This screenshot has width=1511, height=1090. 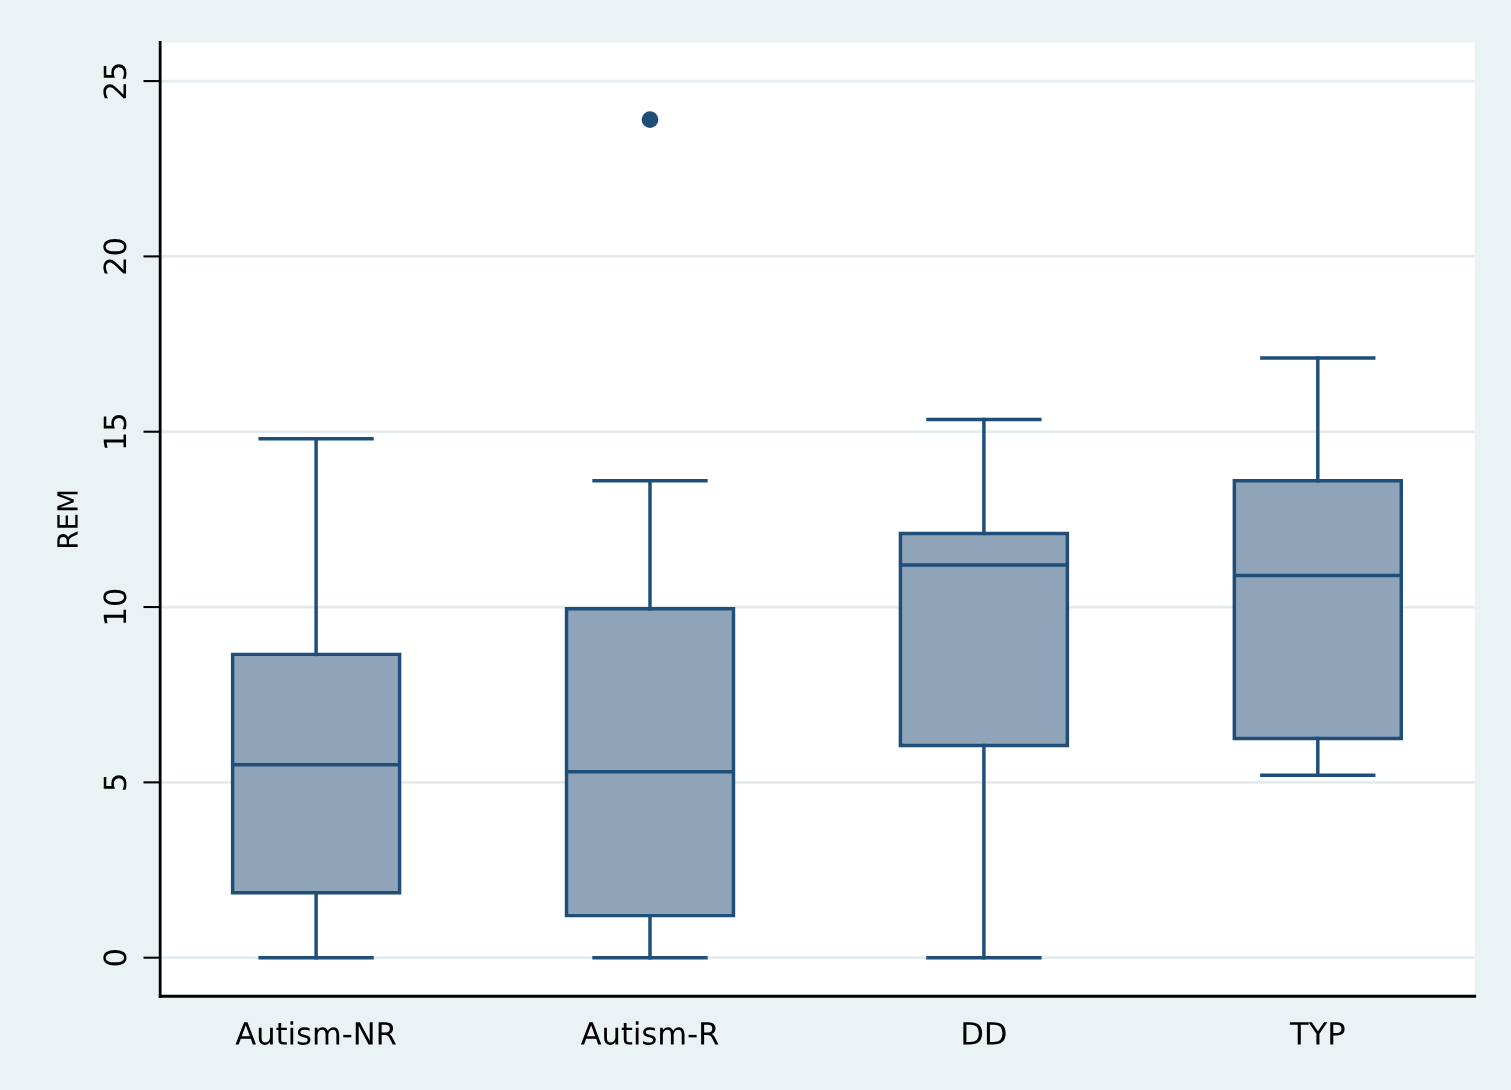 What do you see at coordinates (115, 81) in the screenshot?
I see `y-tick-label: 25` at bounding box center [115, 81].